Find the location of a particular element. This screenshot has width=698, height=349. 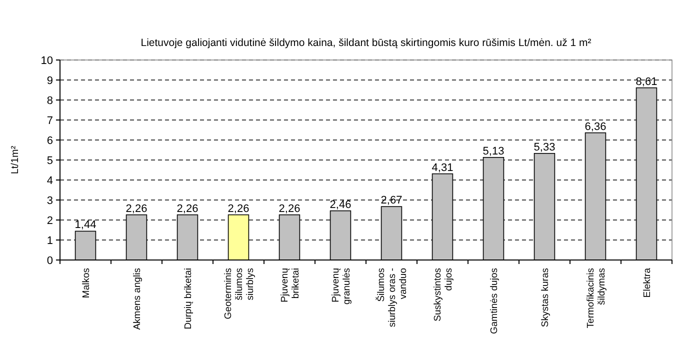

x-tick-label: Suskystintos dujos is located at coordinates (443, 295).